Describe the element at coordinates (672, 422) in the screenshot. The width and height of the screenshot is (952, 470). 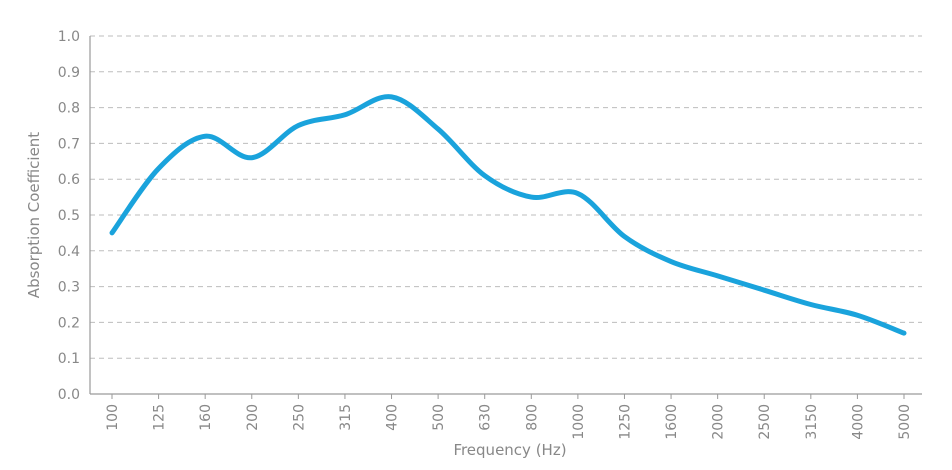
I see `x-tick-label: 1600` at that location.